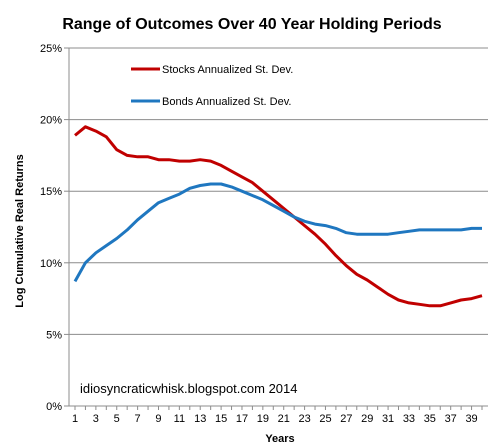 The image size is (504, 447). I want to click on x-tick-label: 23, so click(304, 419).